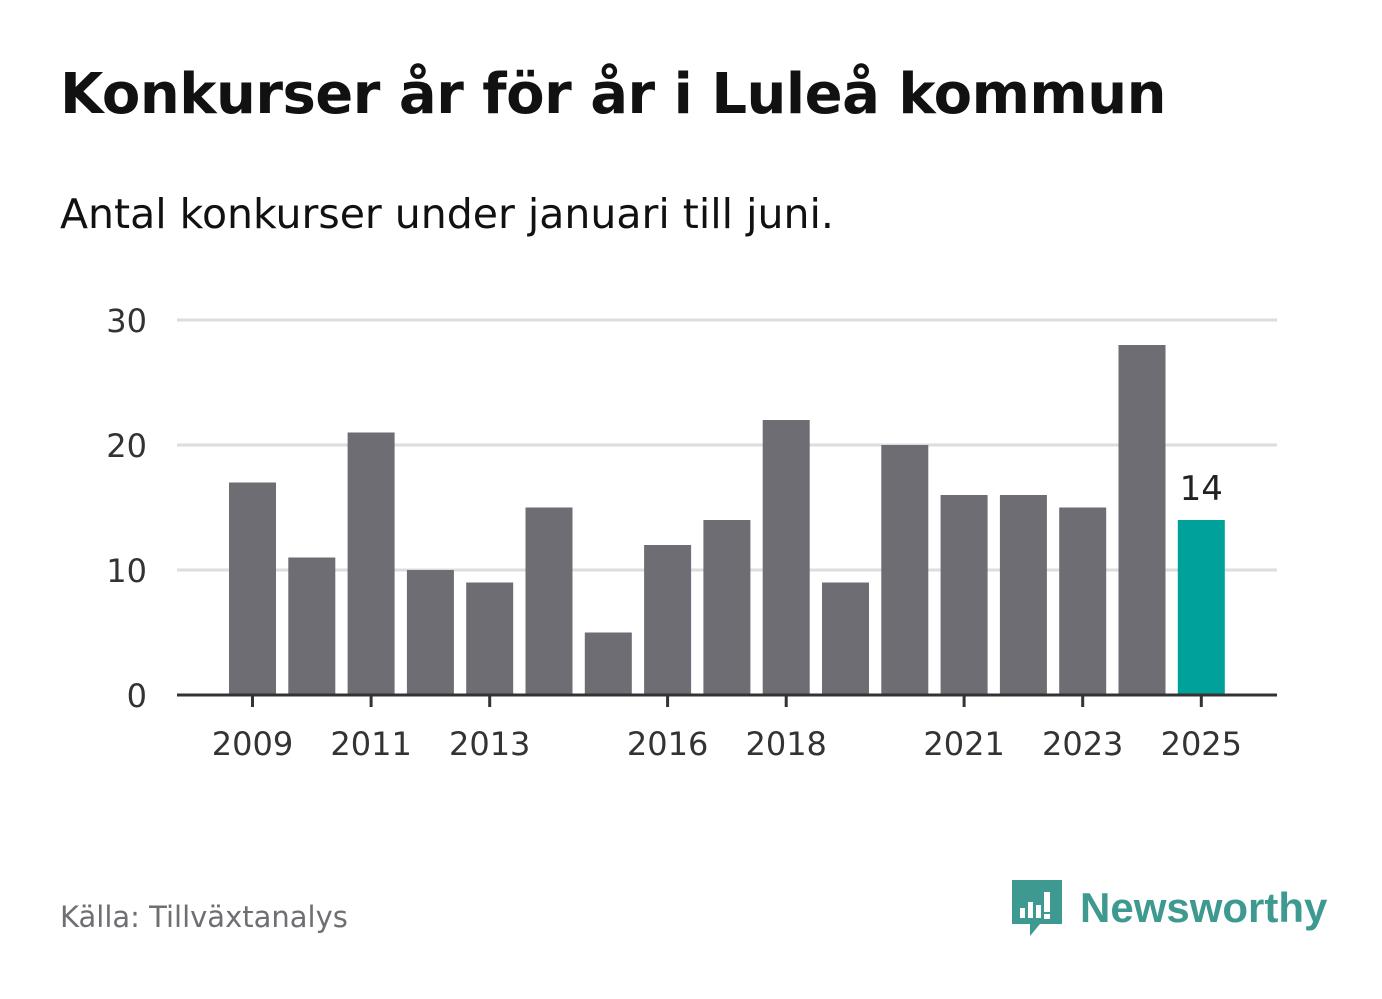 This screenshot has height=999, width=1382. What do you see at coordinates (489, 744) in the screenshot?
I see `x-tick-label: 2013` at bounding box center [489, 744].